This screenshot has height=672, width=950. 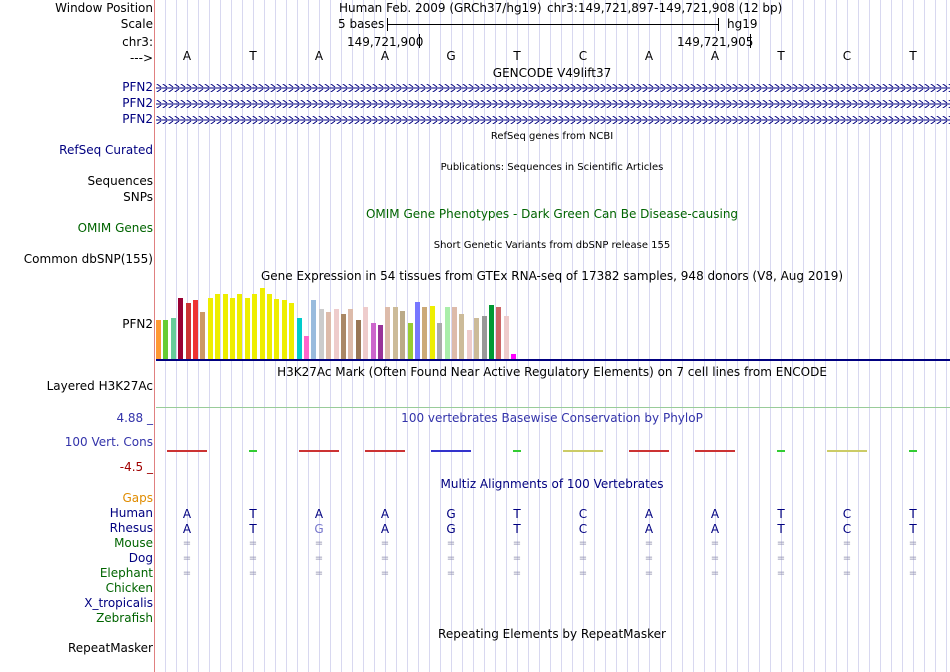 What do you see at coordinates (140, 558) in the screenshot?
I see `species-label: Dog` at bounding box center [140, 558].